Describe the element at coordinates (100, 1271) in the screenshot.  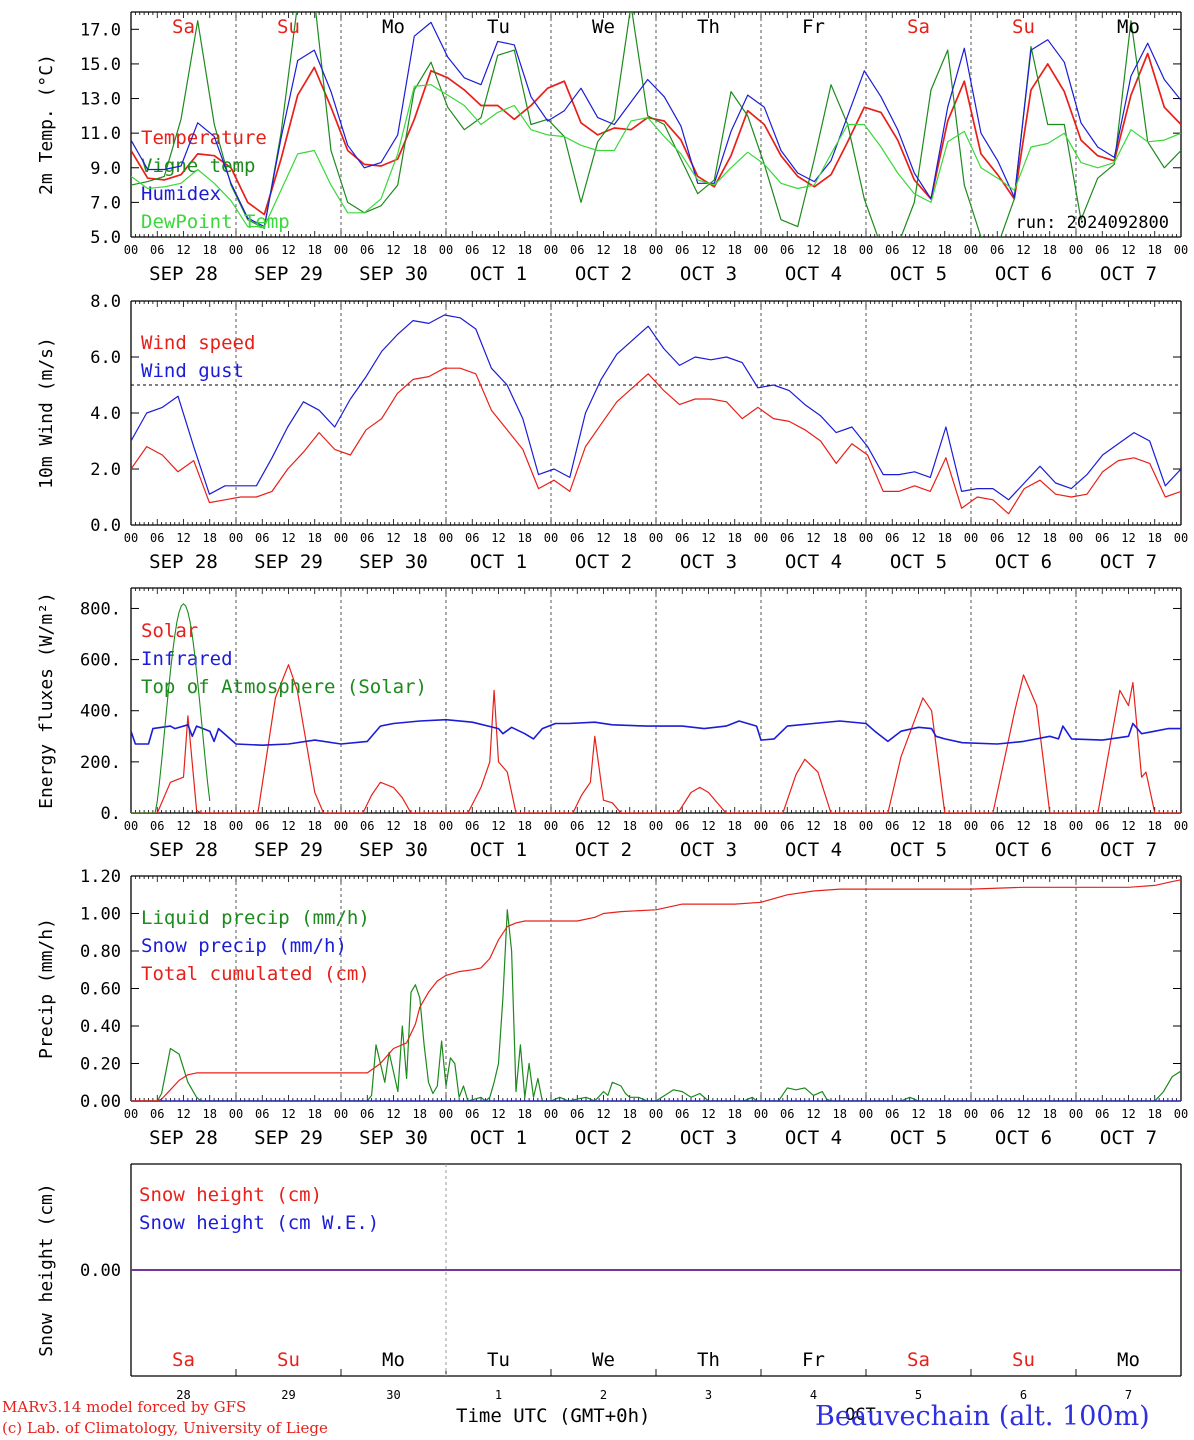
I see `y-tick-label: 0.00` at that location.